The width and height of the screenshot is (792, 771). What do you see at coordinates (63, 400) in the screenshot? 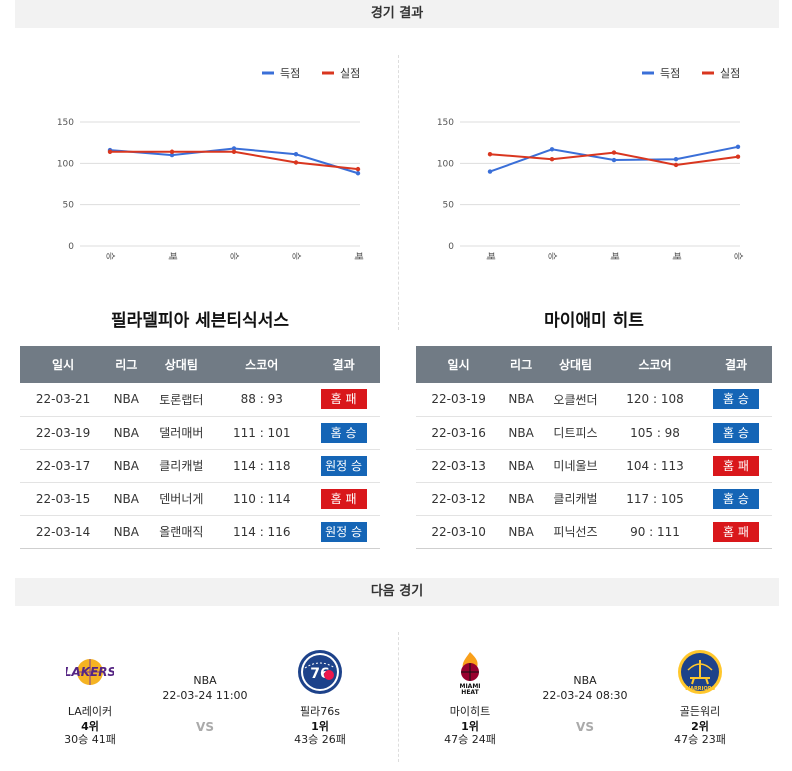
I see `cell-date: 22-03-21` at bounding box center [63, 400].